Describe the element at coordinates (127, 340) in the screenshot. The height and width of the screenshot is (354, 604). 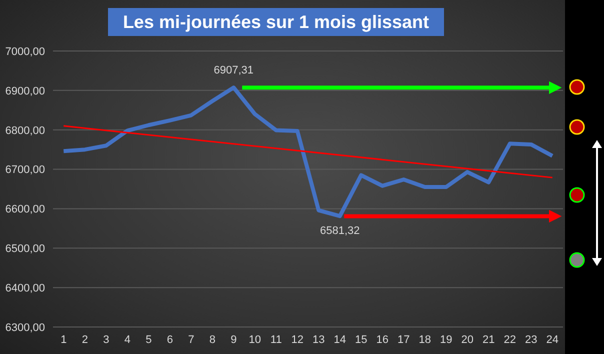
I see `x-tick-label: 4` at that location.